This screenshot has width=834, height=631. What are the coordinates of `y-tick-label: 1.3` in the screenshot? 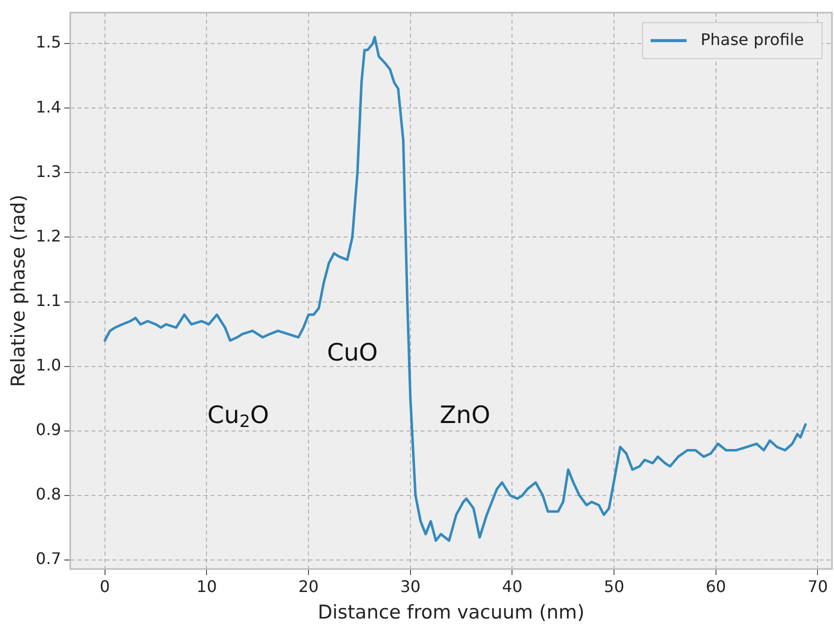 It's located at (49, 171).